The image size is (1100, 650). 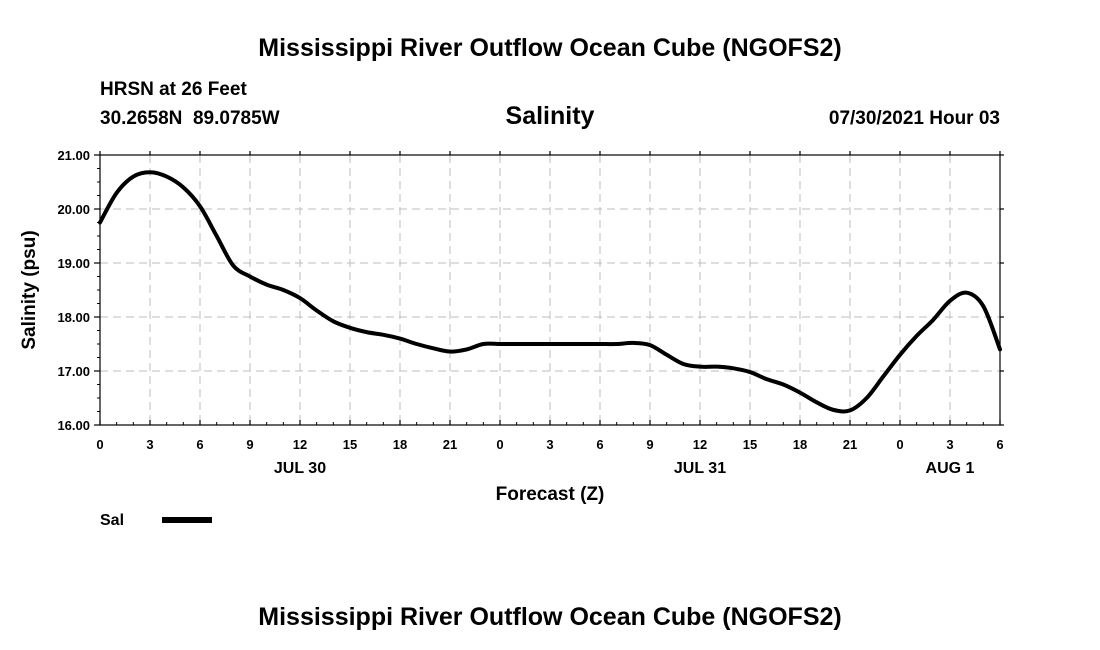 I want to click on y-tick-label: 19.00, so click(x=73, y=263).